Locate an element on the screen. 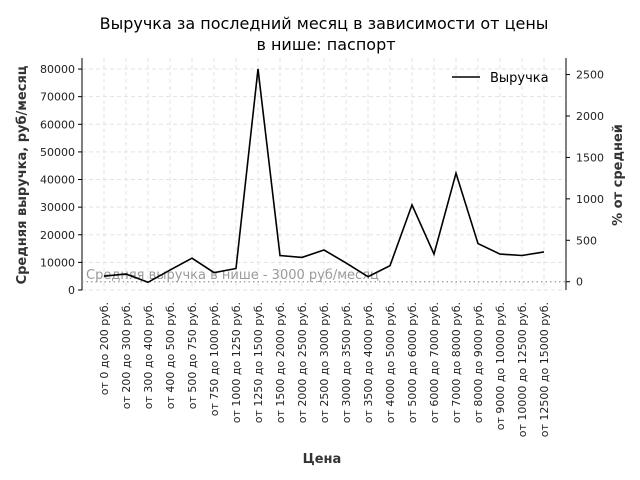  x-tick-label: от 1250 до 1500 руб. is located at coordinates (258, 362).